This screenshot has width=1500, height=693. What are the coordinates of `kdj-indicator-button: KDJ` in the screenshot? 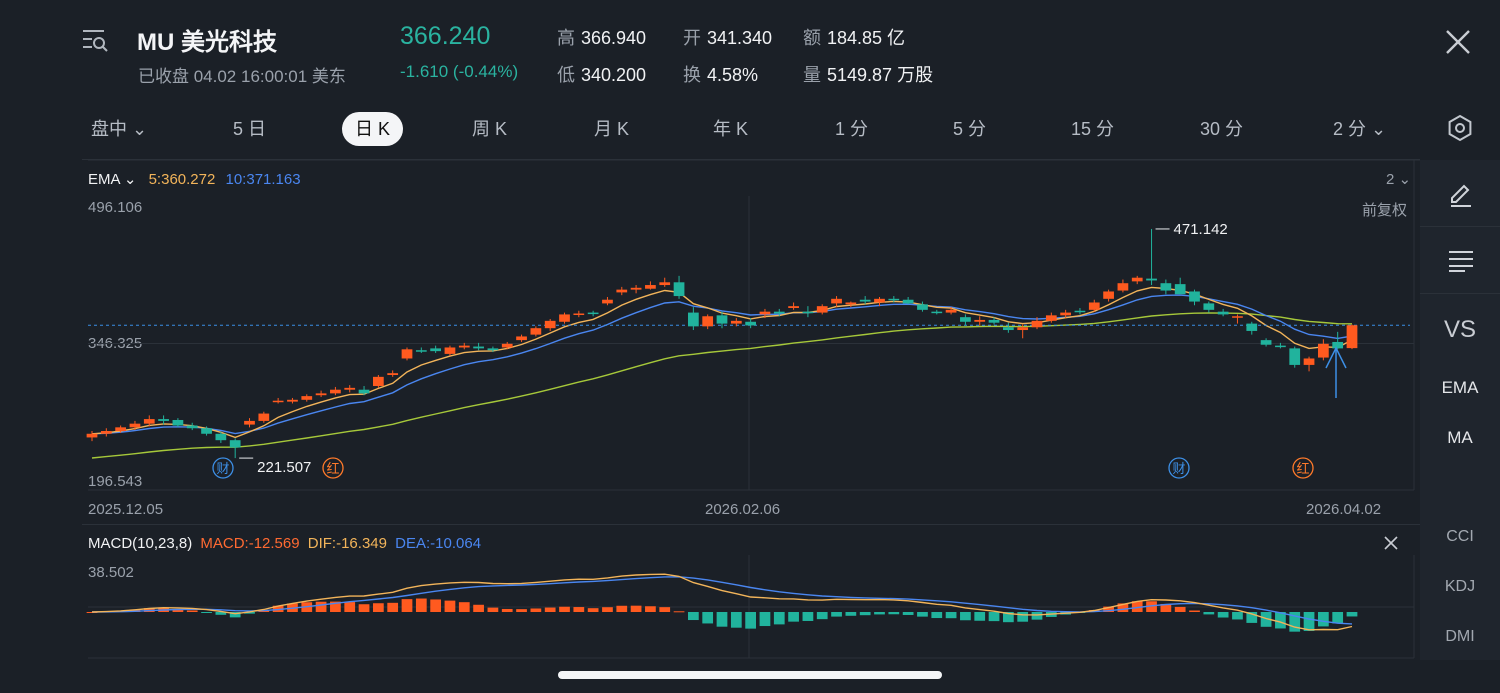 It's located at (1460, 586).